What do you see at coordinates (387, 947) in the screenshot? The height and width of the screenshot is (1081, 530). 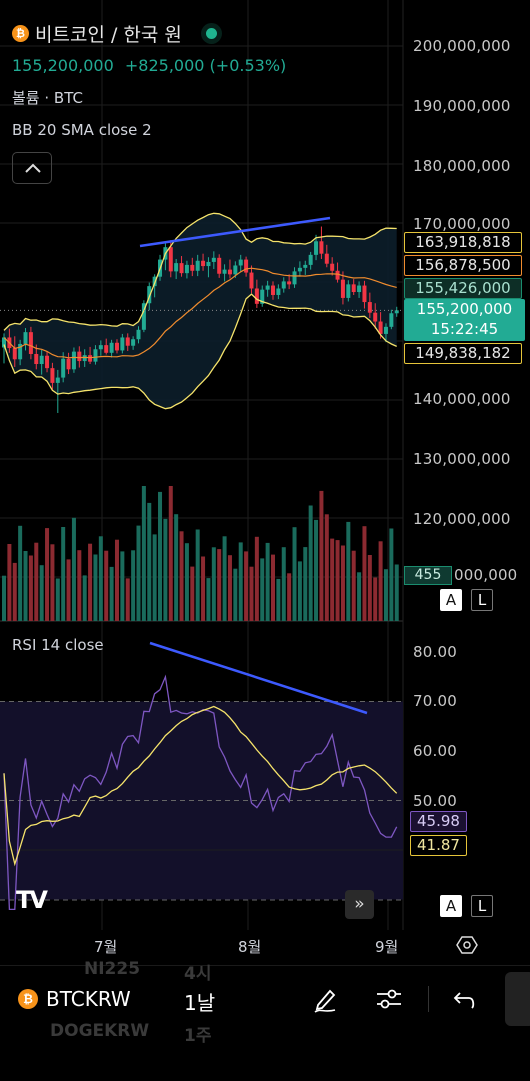 I see `time-axis-label: 9월` at bounding box center [387, 947].